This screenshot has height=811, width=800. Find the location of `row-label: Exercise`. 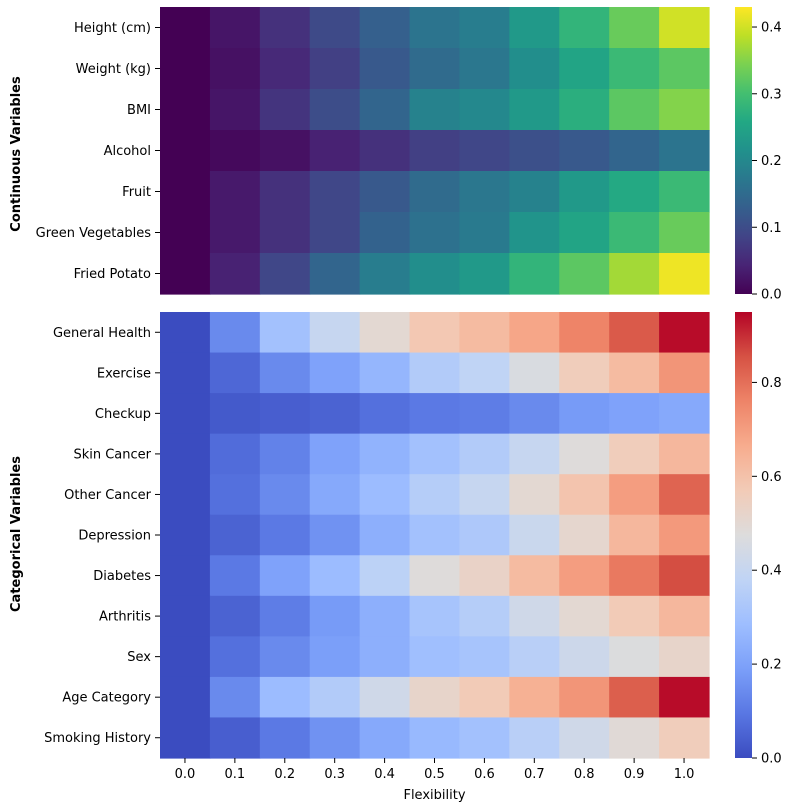

row-label: Exercise is located at coordinates (124, 373).